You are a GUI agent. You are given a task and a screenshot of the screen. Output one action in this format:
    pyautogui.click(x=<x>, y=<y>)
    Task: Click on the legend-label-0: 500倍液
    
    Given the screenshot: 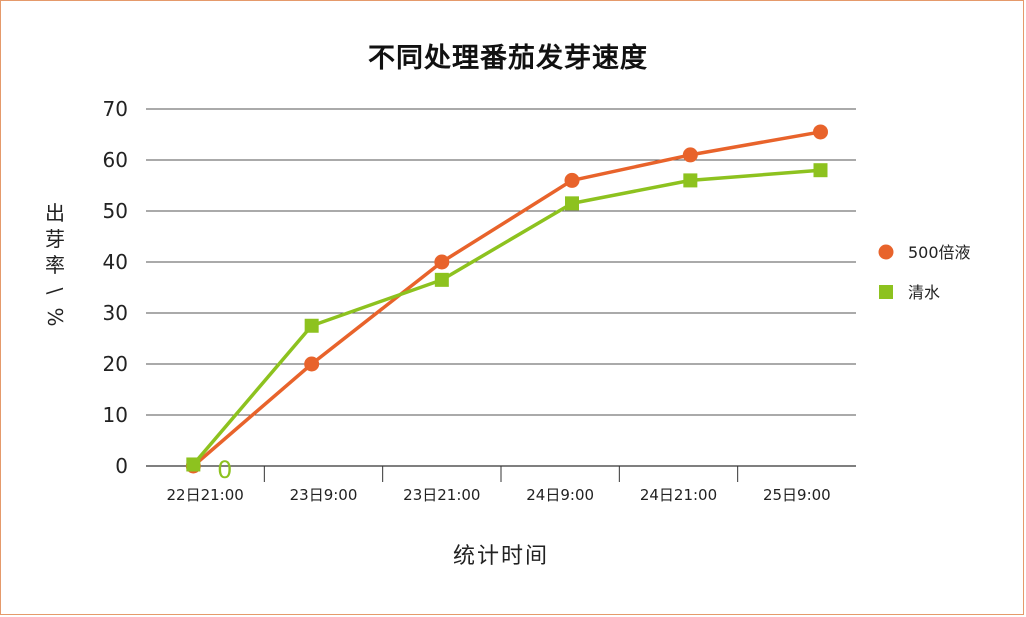 What is the action you would take?
    pyautogui.click(x=939, y=252)
    